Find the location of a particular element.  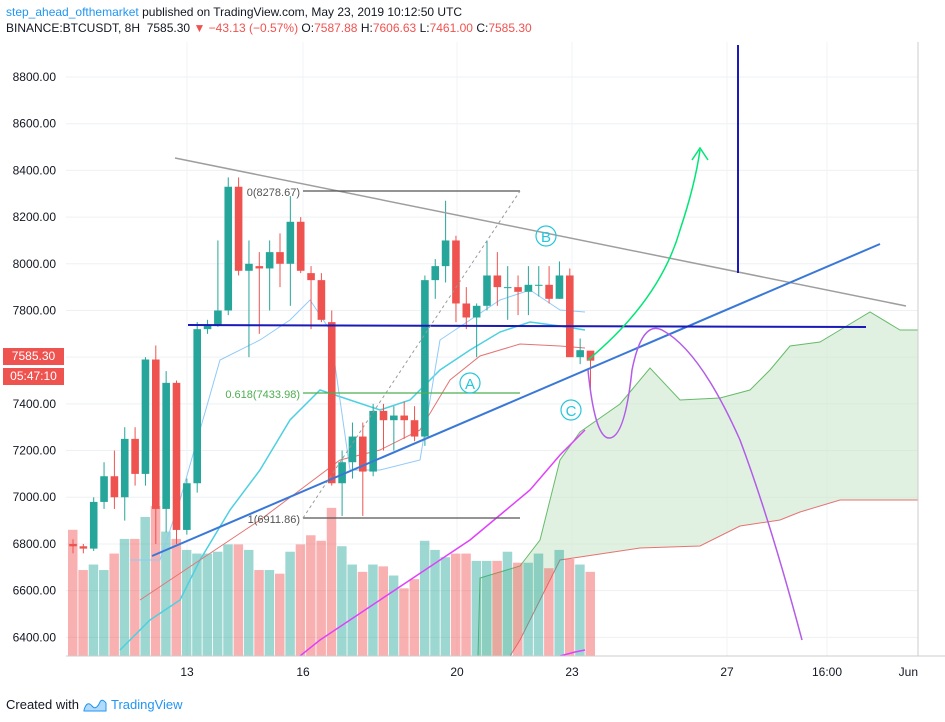

price-tick-label: 8200.00 is located at coordinates (35, 217).